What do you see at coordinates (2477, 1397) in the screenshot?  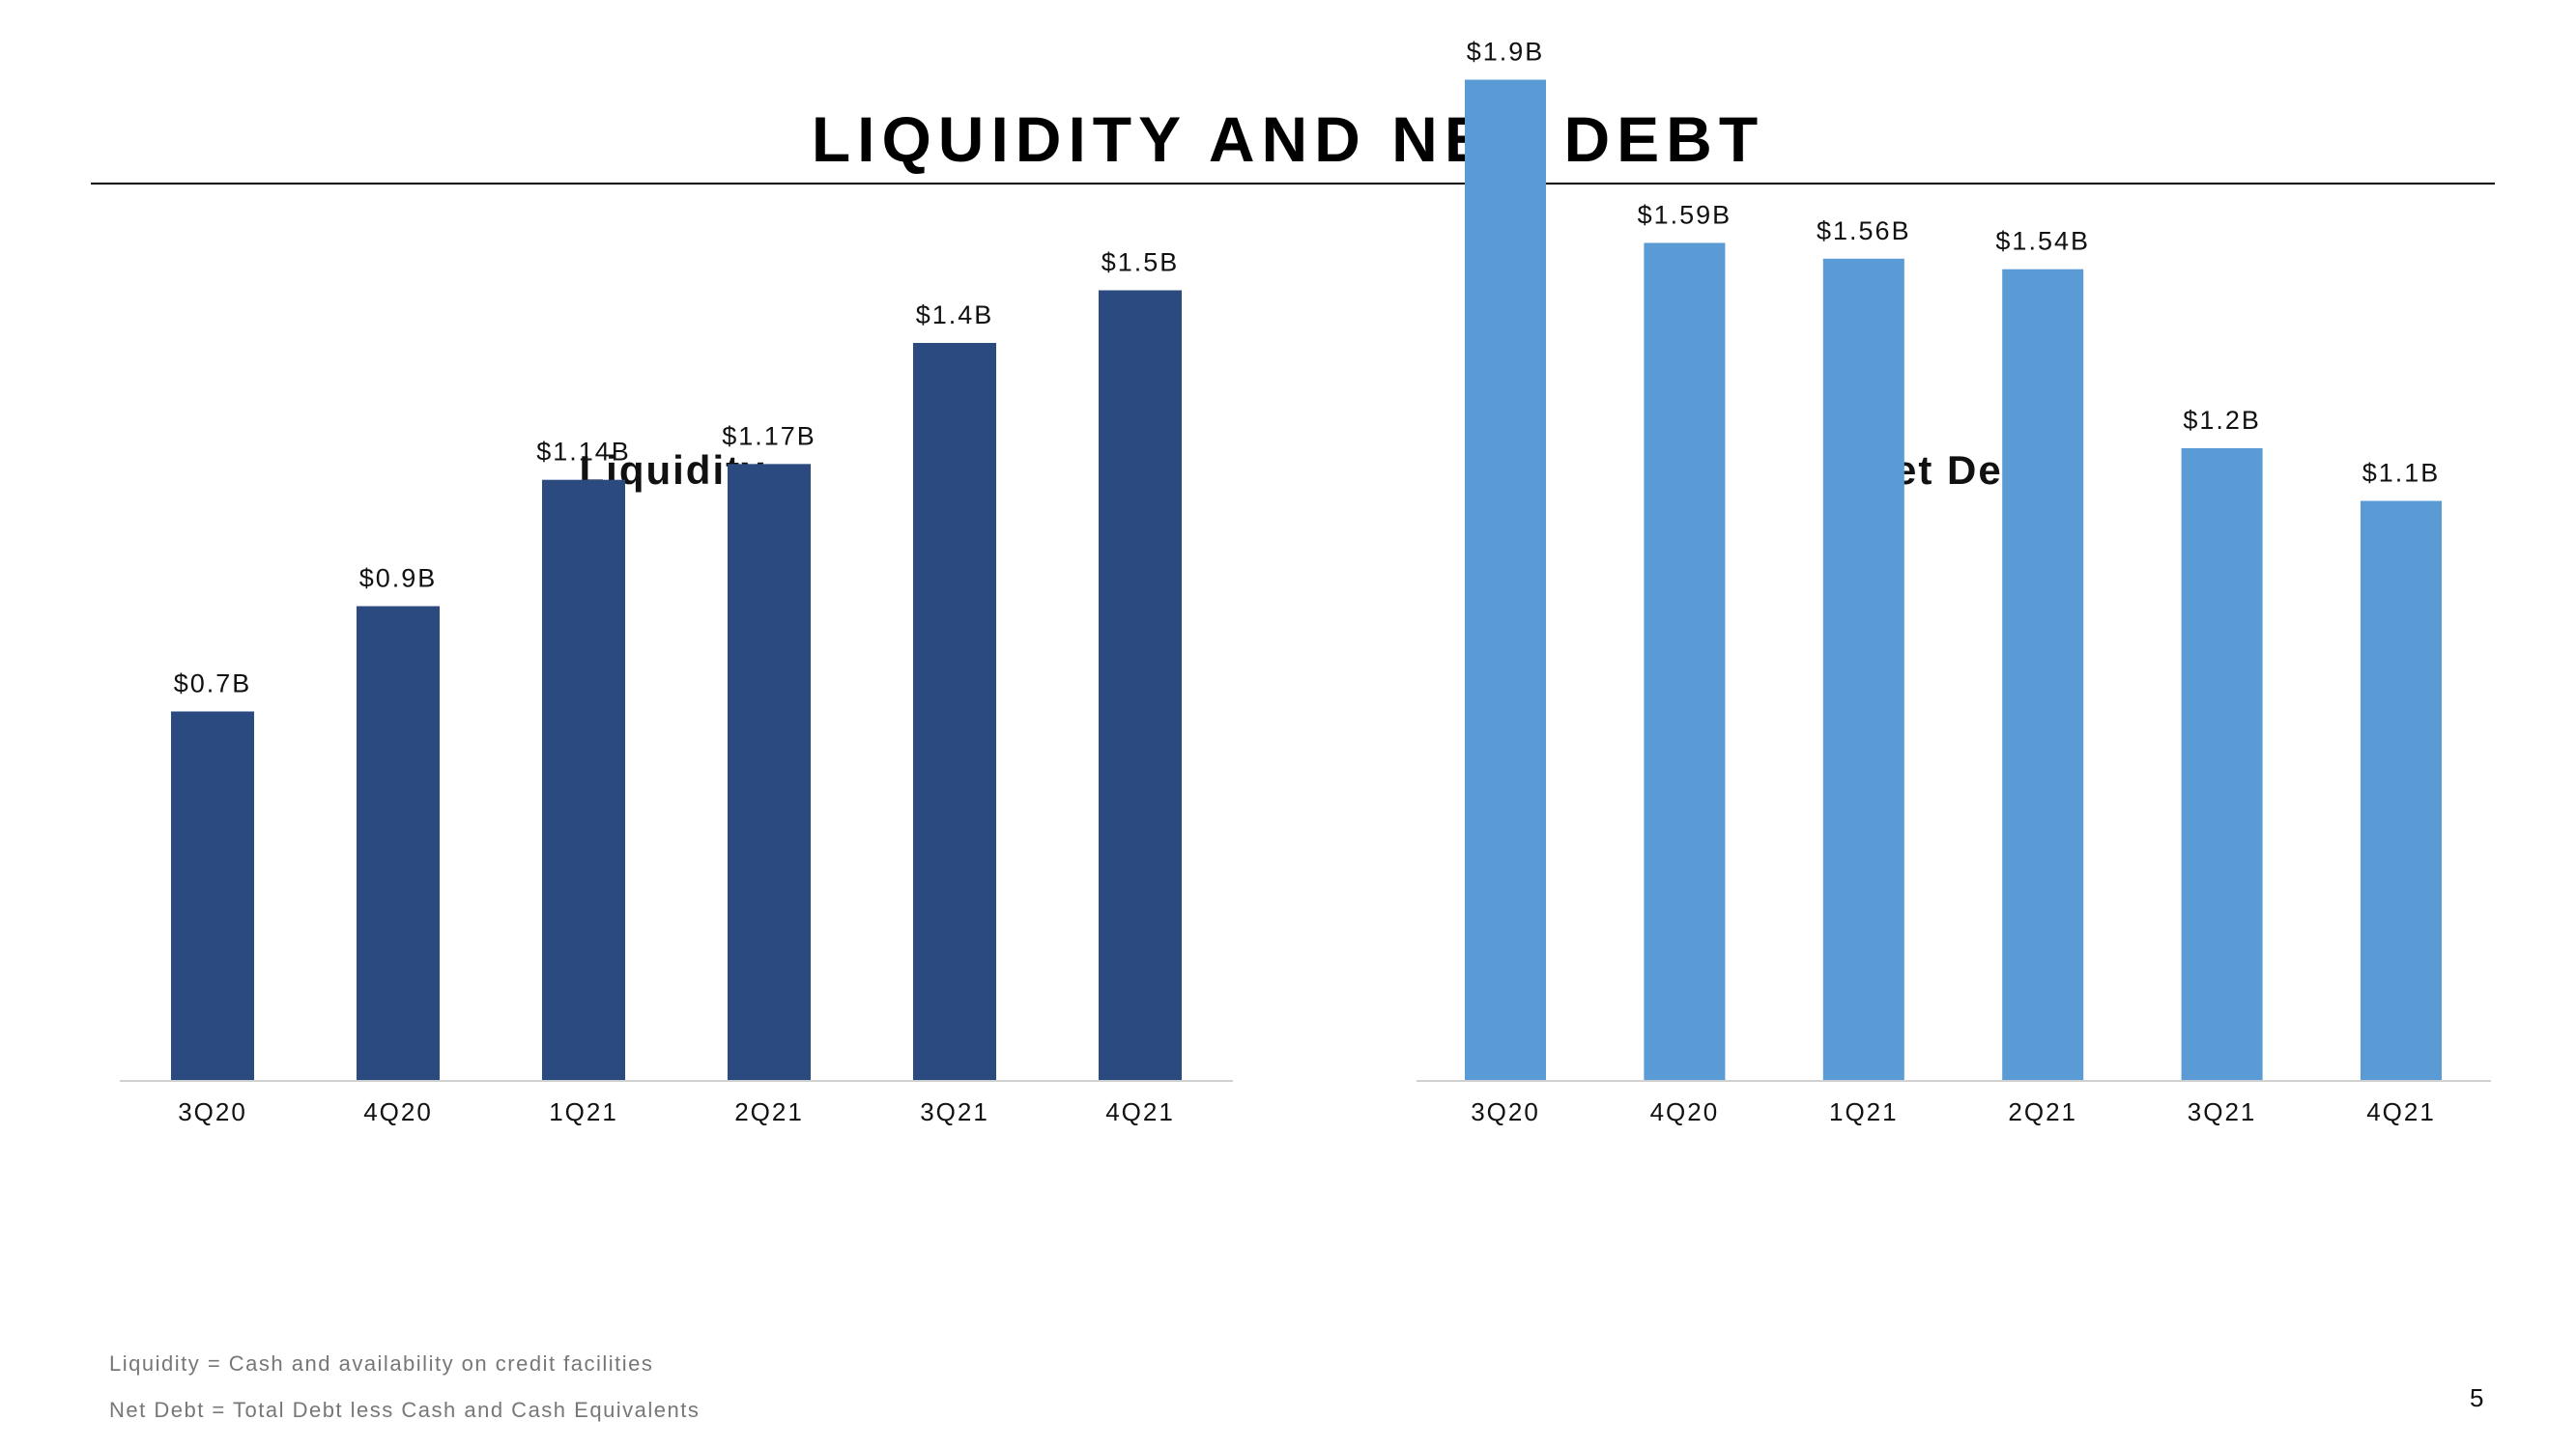 I see `page-number: 5` at bounding box center [2477, 1397].